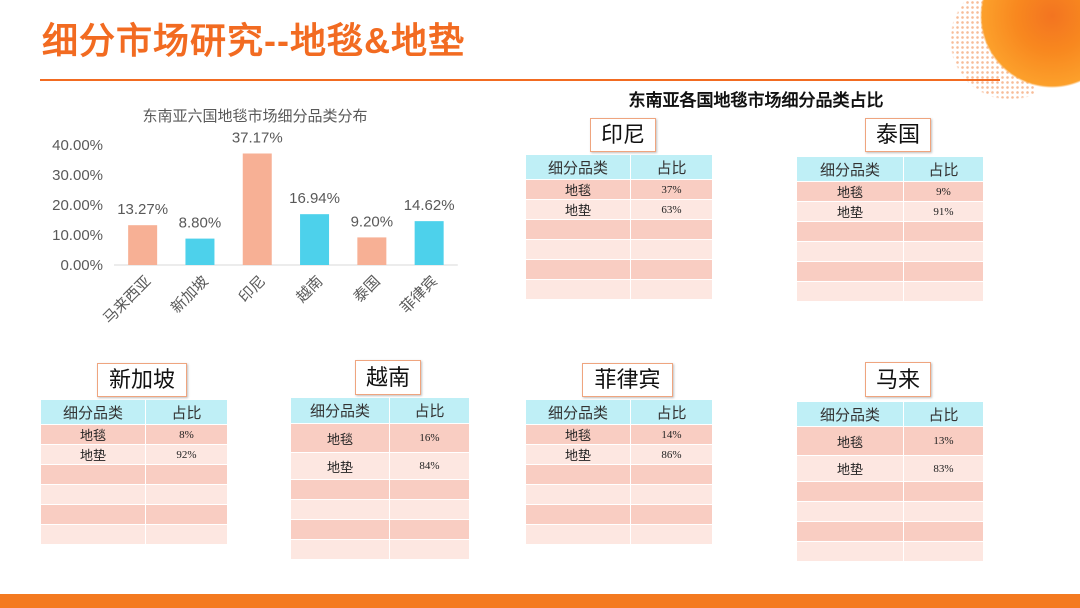 The image size is (1080, 608). Describe the element at coordinates (671, 210) in the screenshot. I see `share-cell: 63%` at that location.